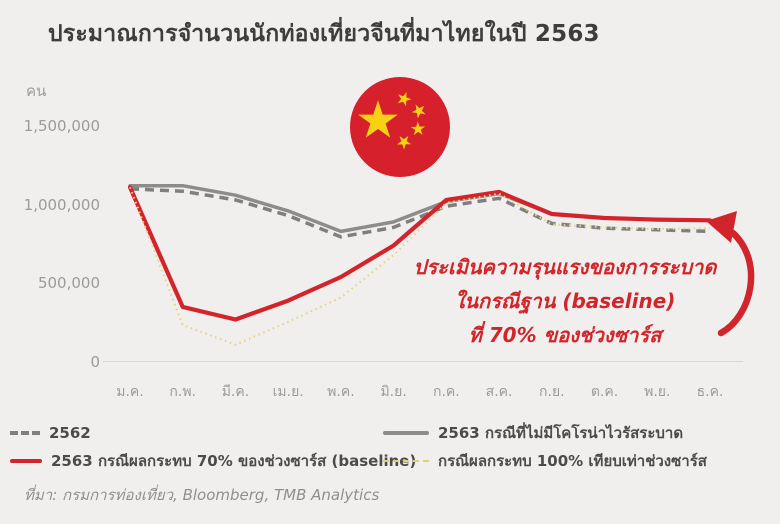 This screenshot has width=780, height=524. What do you see at coordinates (499, 392) in the screenshot?
I see `x-axis-tick-label: ส.ค.` at bounding box center [499, 392].